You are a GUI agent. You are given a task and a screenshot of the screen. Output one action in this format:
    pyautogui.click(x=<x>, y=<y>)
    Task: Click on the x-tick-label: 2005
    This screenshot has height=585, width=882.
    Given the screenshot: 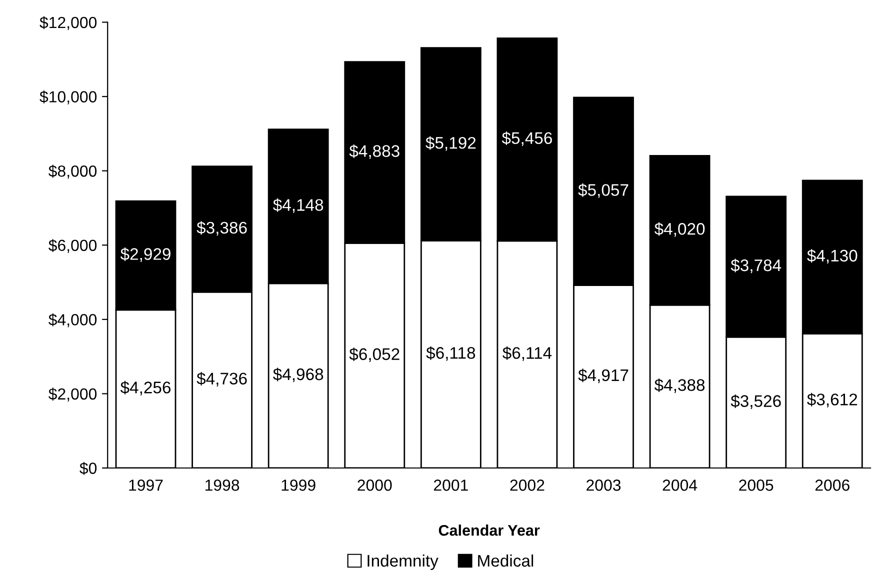 What is the action you would take?
    pyautogui.click(x=756, y=485)
    